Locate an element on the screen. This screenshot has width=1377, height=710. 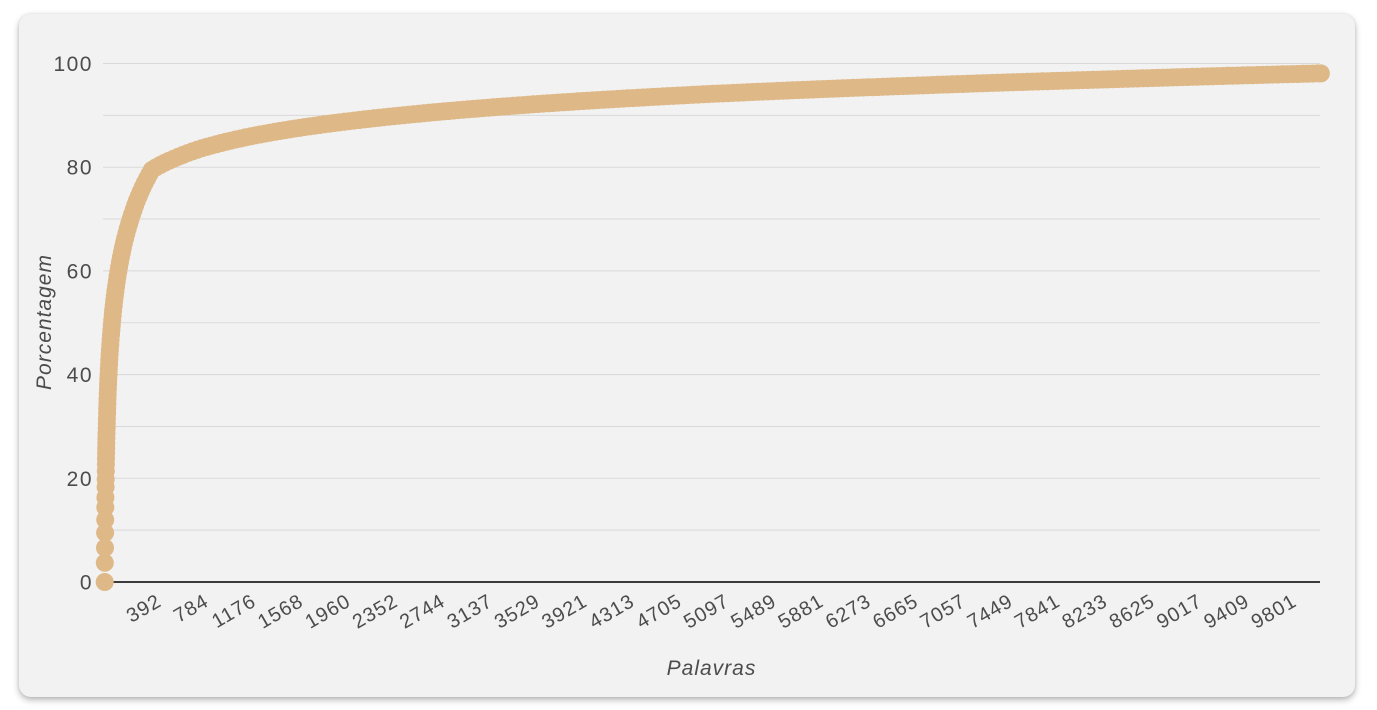
x-tick-label: 7449 is located at coordinates (990, 611).